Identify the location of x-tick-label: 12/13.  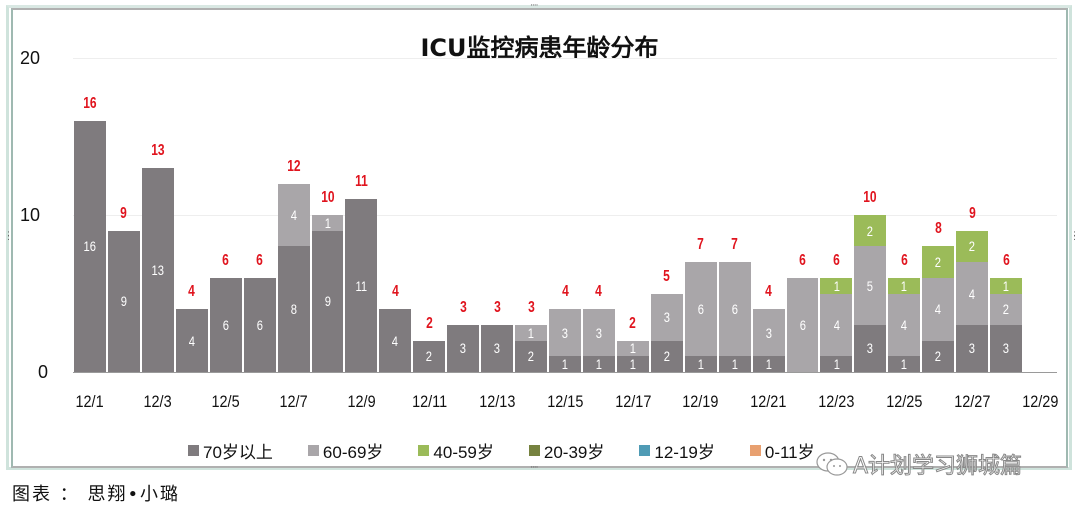
(497, 401).